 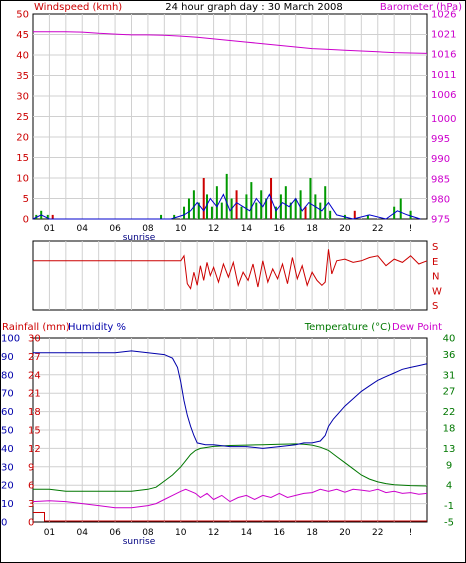 What do you see at coordinates (7, 357) in the screenshot?
I see `humidity-tick-label: 90` at bounding box center [7, 357].